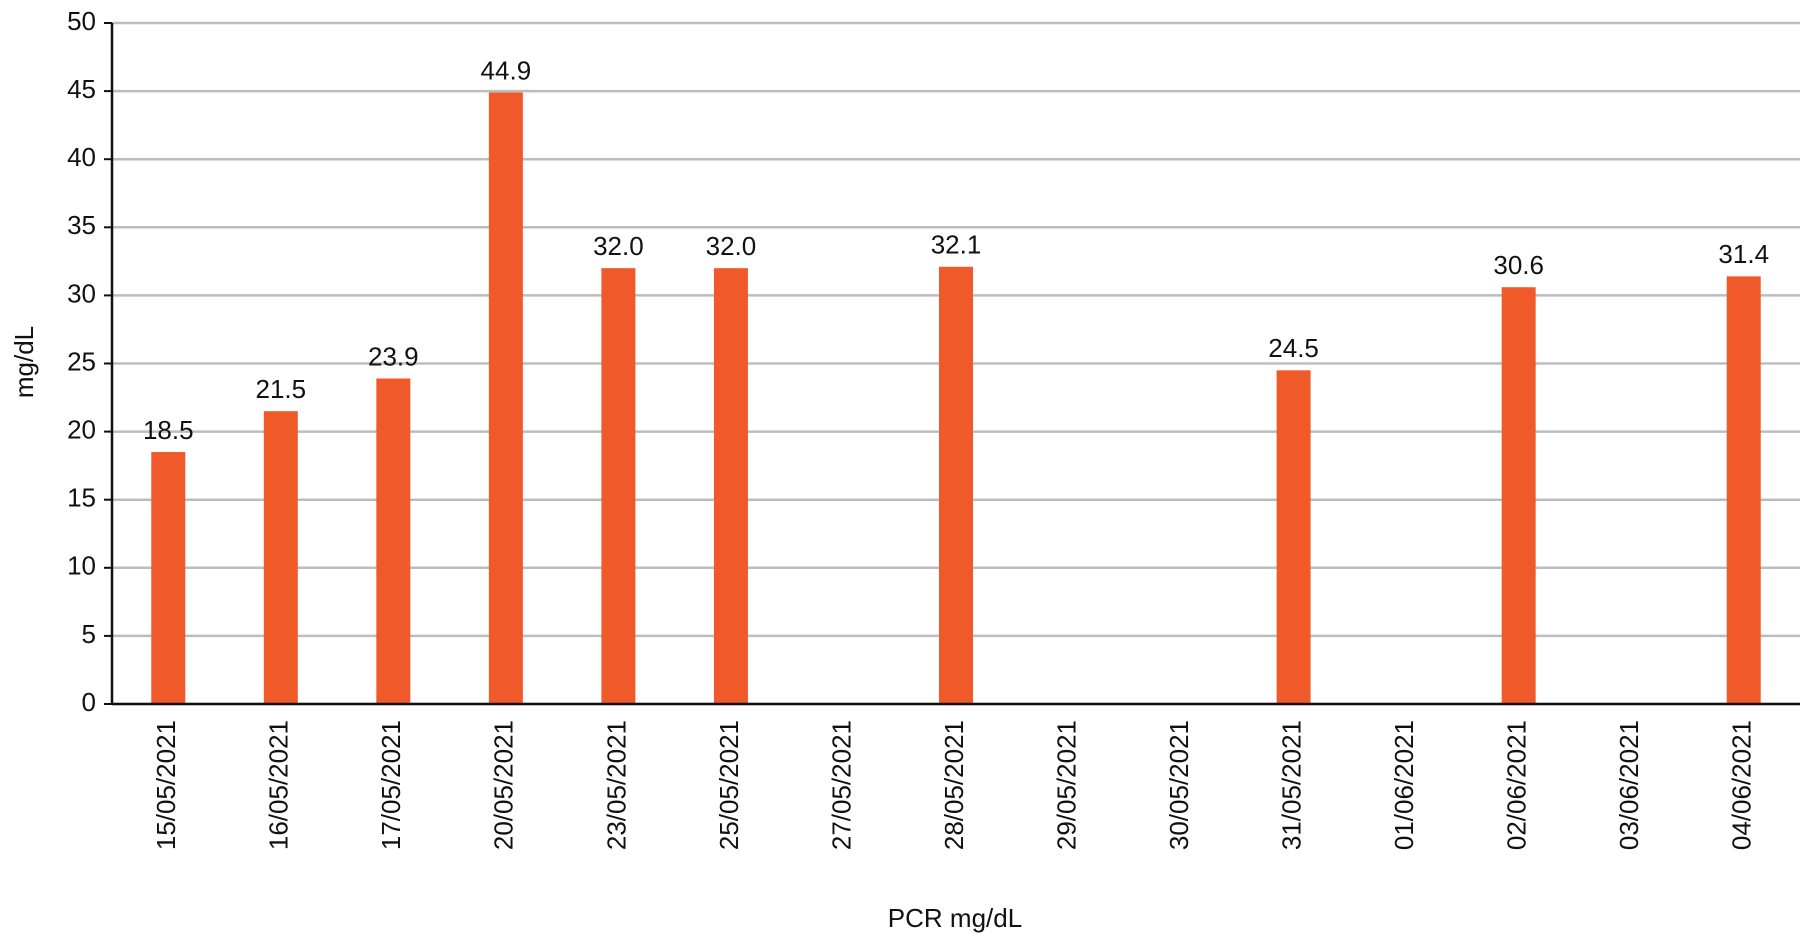 The image size is (1800, 947). Describe the element at coordinates (729, 785) in the screenshot. I see `x-tick-label: 25/05/2021` at that location.